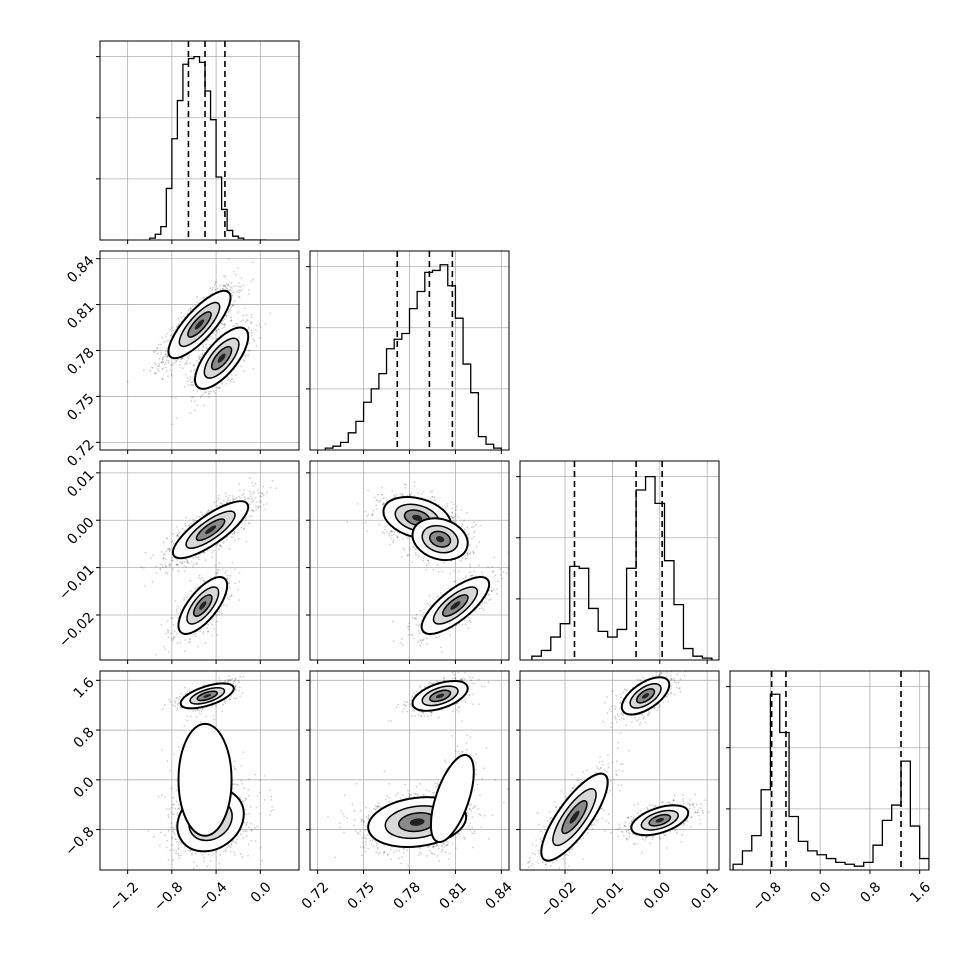  I want to click on panel-content, so click(409, 350).